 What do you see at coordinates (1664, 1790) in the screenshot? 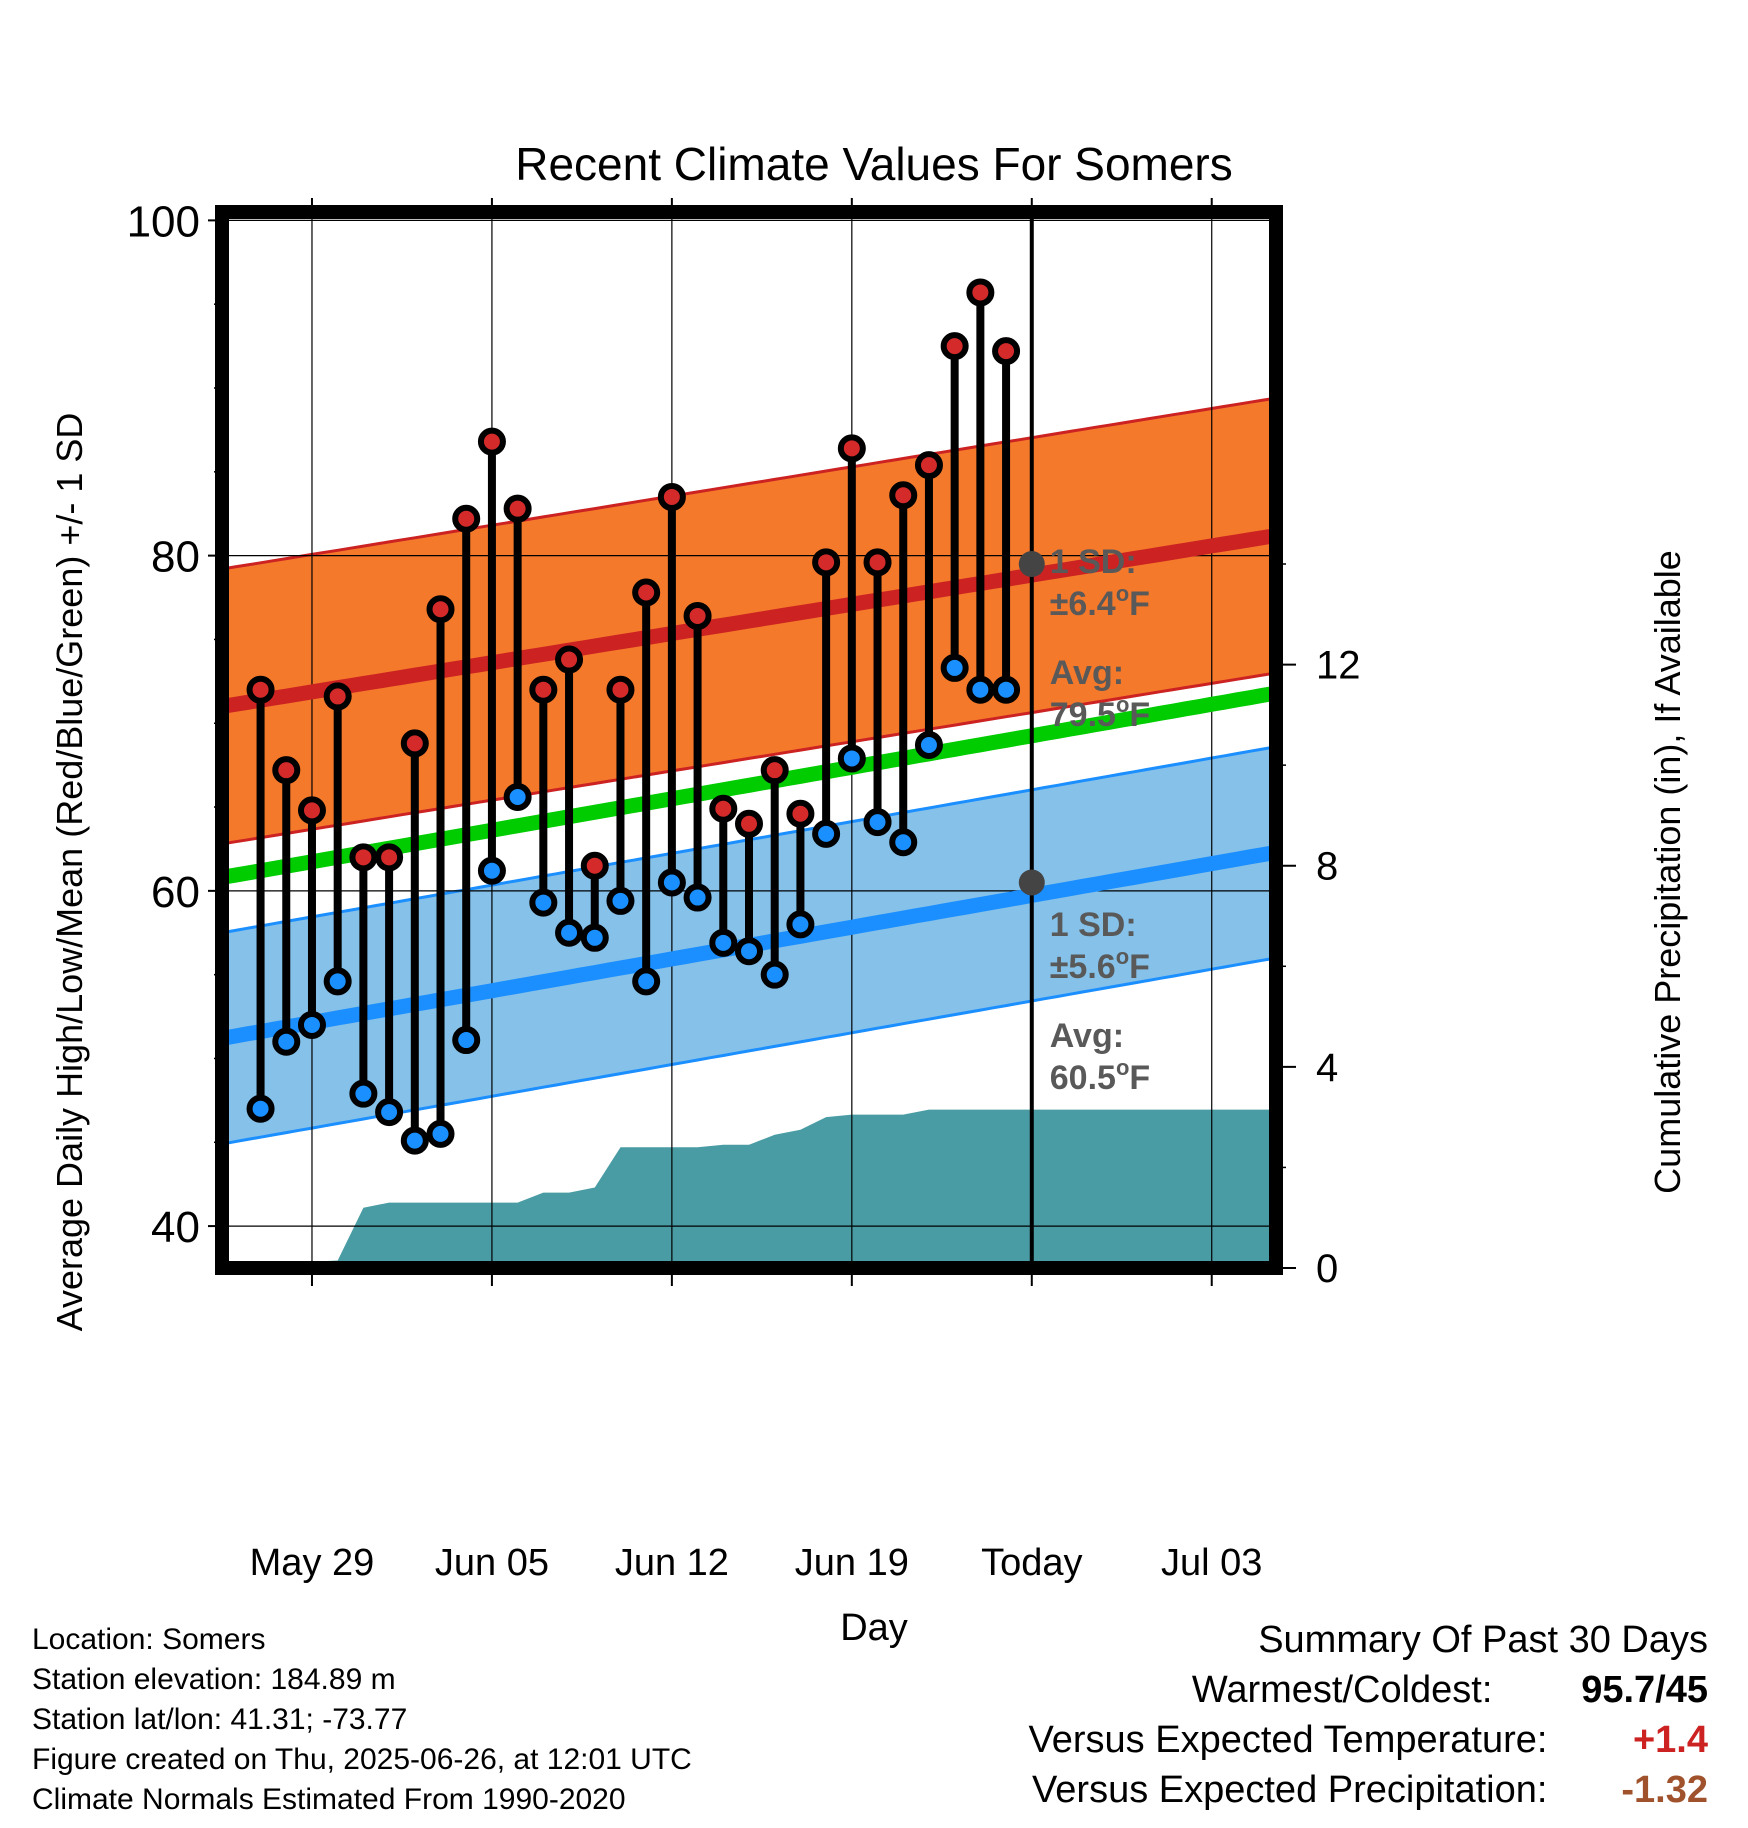
I see `summary-precip-value: -1.32` at bounding box center [1664, 1790].